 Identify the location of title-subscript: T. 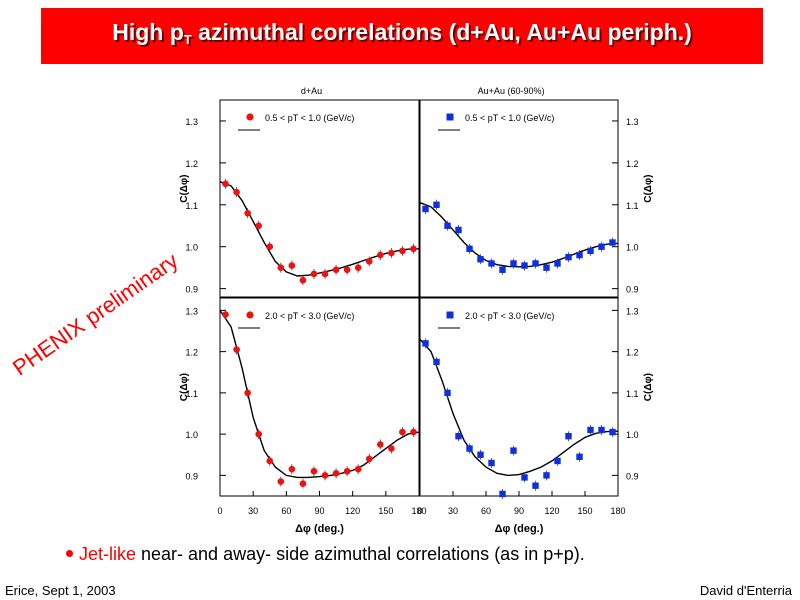
(187, 39).